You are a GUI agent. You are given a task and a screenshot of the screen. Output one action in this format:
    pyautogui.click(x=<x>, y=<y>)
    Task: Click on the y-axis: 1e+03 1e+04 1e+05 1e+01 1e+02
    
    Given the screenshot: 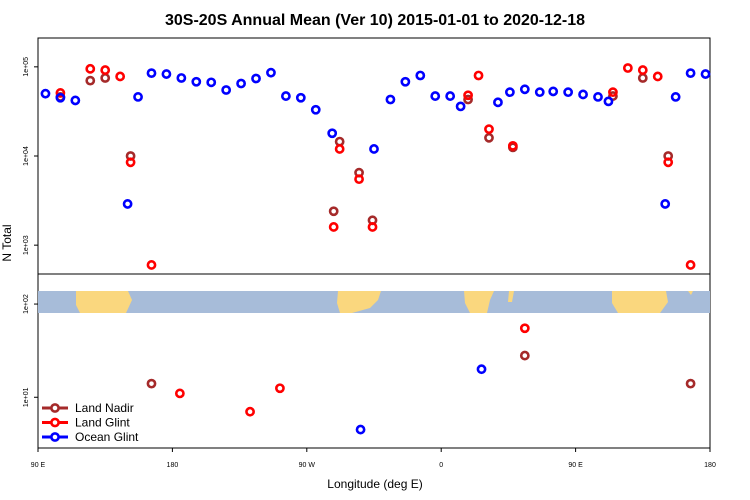 What is the action you would take?
    pyautogui.click(x=30, y=232)
    